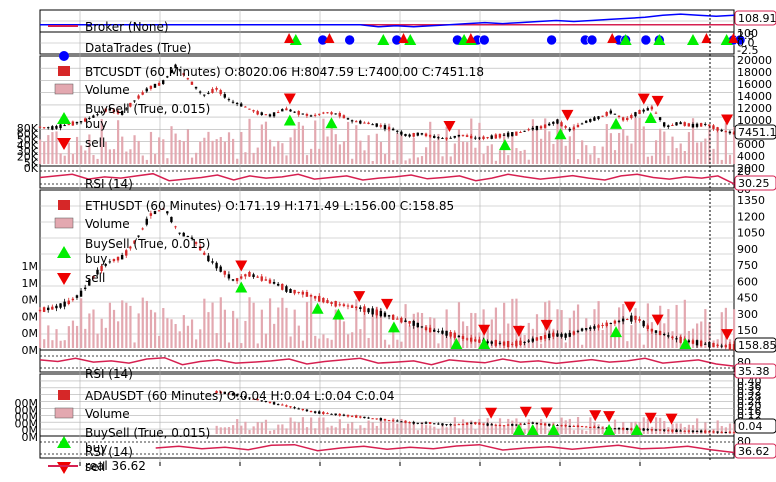  Describe the element at coordinates (147, 244) in the screenshot. I see `eth-legend-buysell: BuySell (True, 0.015)` at that location.